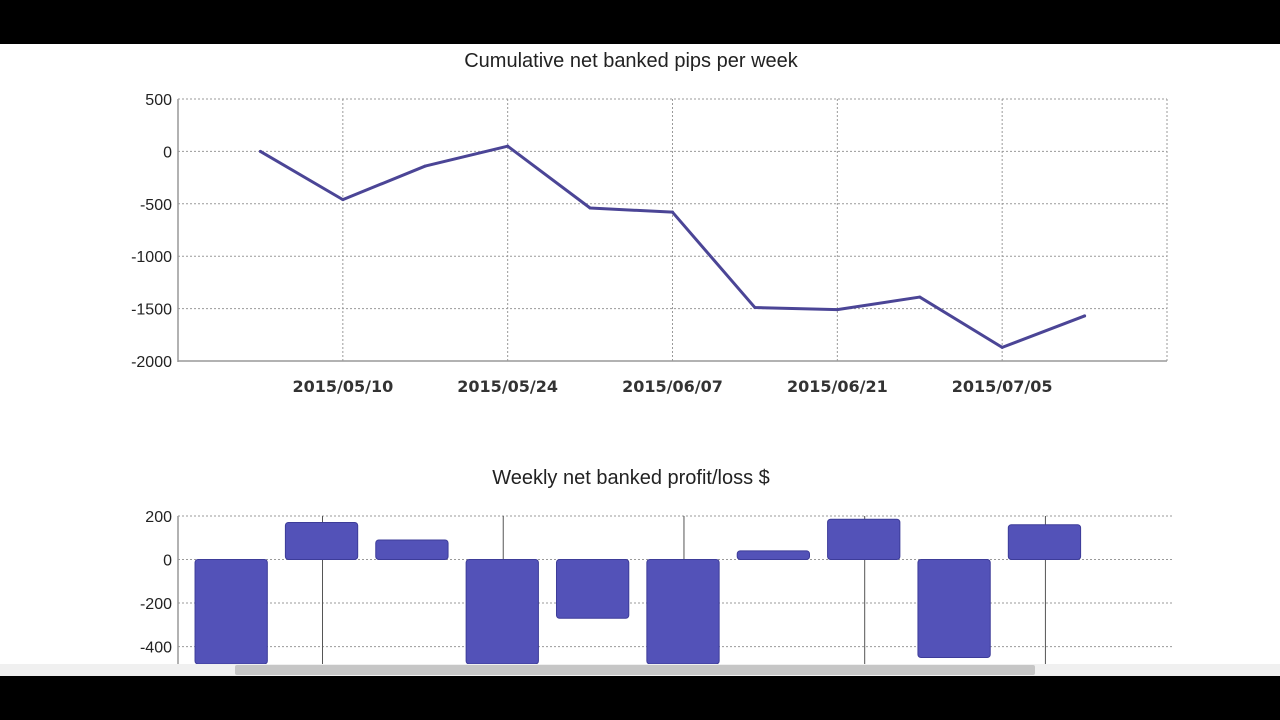  Describe the element at coordinates (156, 583) in the screenshot. I see `bar-chart-yticks: 200 0 -200 -400` at that location.